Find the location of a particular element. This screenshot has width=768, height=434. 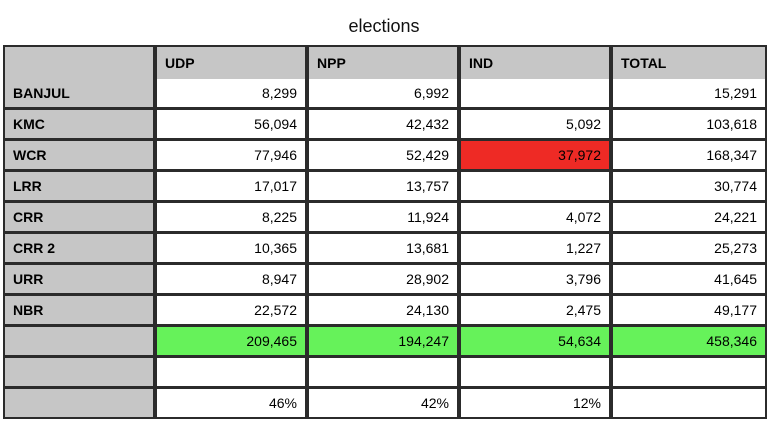

table-cell: 168,347 is located at coordinates (689, 156).